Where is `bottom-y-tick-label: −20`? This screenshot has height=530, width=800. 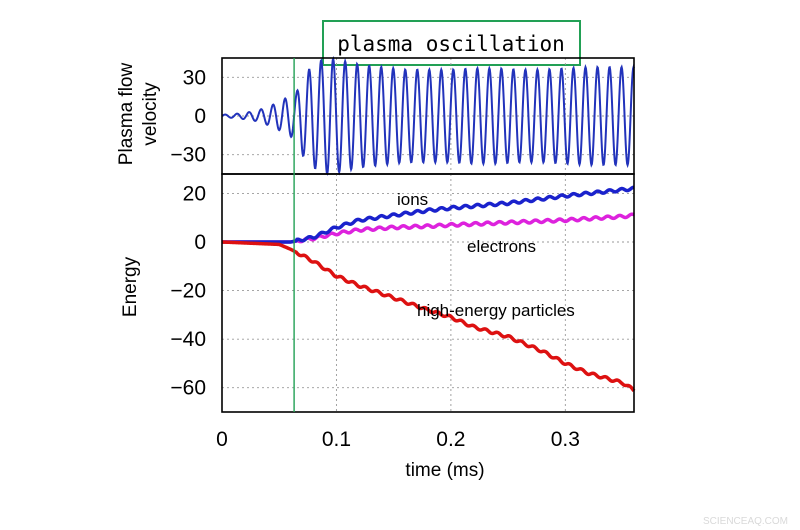
bottom-y-tick-label: −20 is located at coordinates (188, 291).